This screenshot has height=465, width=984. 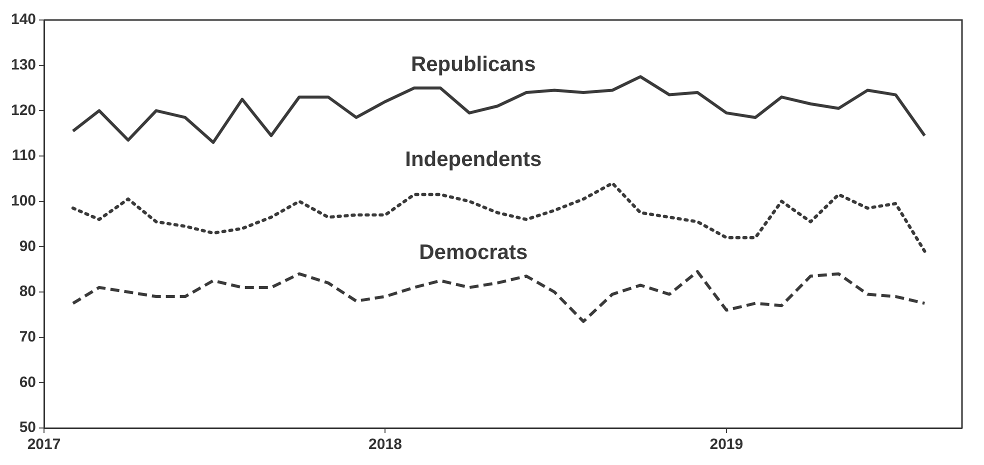 I want to click on y-tick-label: 130, so click(x=23, y=65).